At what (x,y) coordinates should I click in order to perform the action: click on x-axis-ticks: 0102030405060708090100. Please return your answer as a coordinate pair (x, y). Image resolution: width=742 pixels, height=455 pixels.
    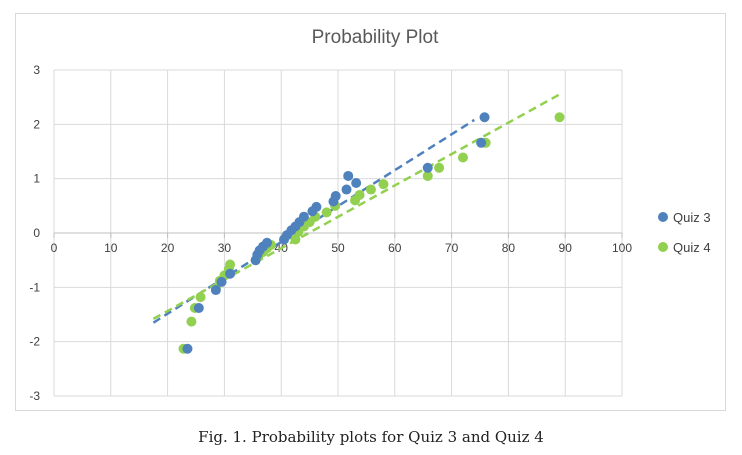
    Looking at the image, I should click on (341, 244).